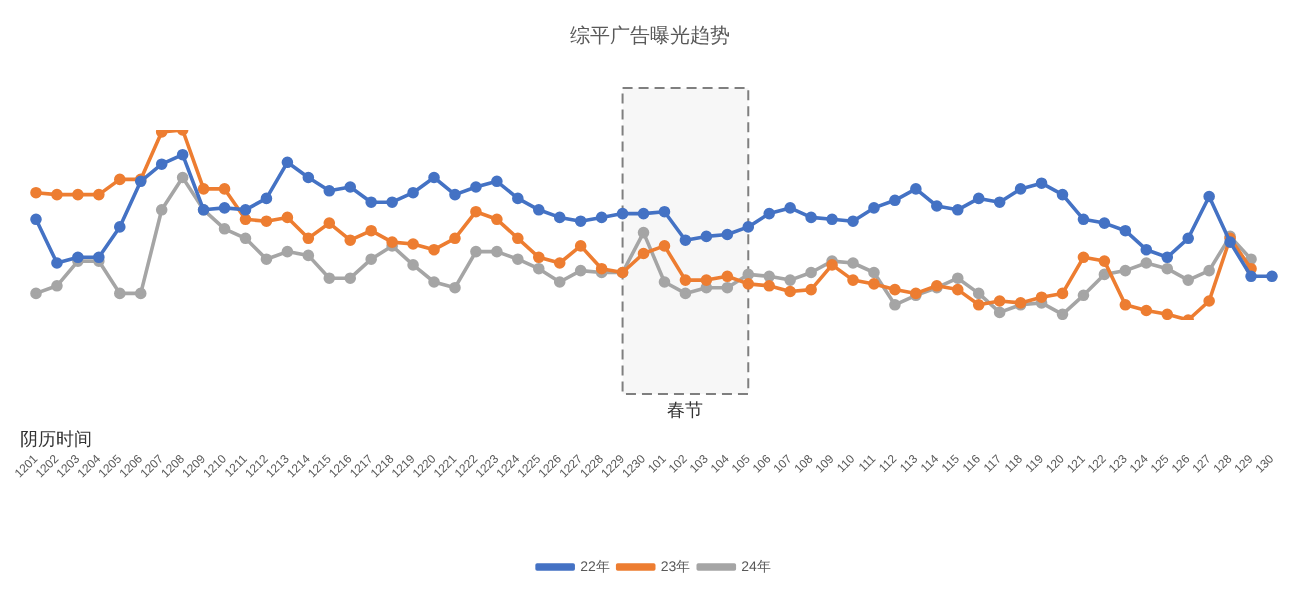  Describe the element at coordinates (650, 35) in the screenshot. I see `chart-title: 综平广告曝光趋势` at that location.